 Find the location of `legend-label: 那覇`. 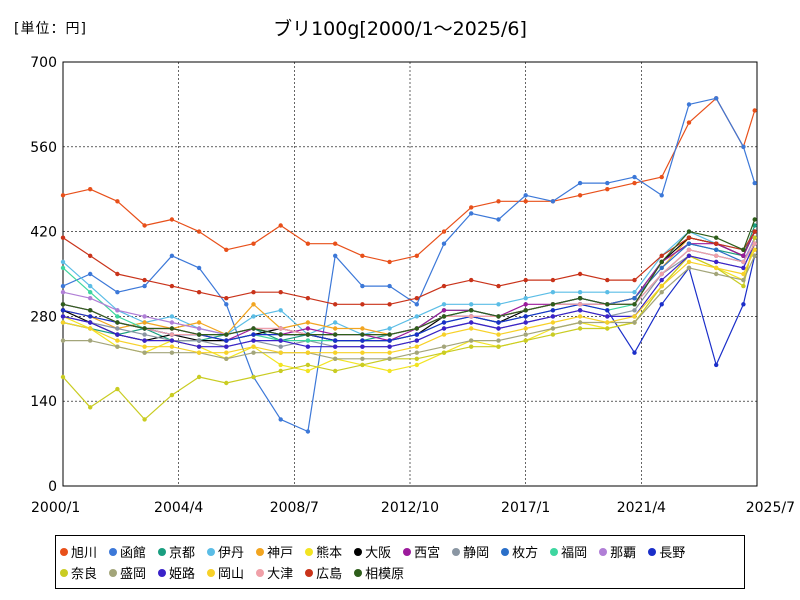

legend-label: 那覇 is located at coordinates (623, 553).